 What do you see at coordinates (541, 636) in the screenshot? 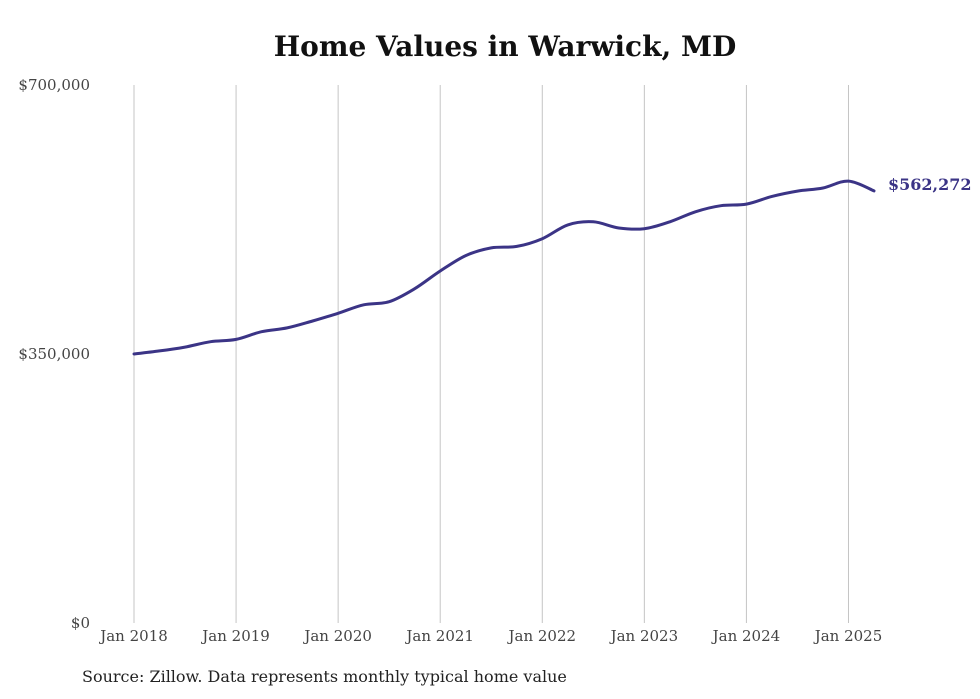
I see `x-tick-label: Jan 2022` at bounding box center [541, 636].